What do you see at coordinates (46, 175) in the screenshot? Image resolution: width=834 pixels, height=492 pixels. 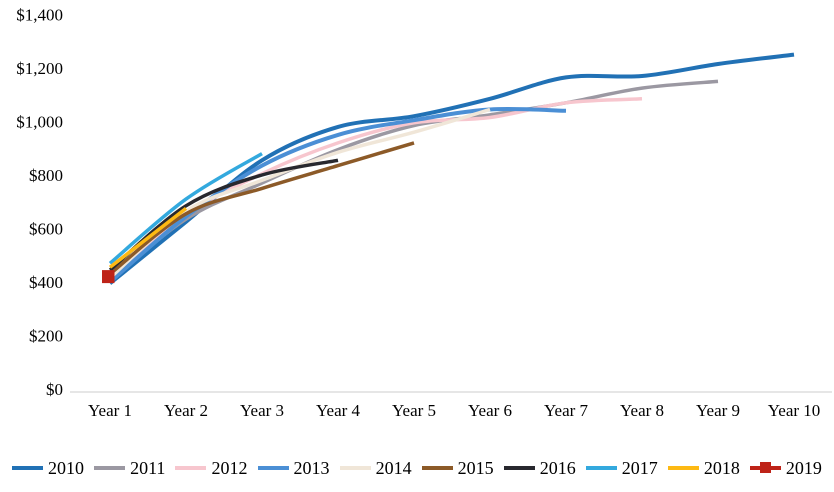 I see `y-axis-tick-label: $800` at bounding box center [46, 175].